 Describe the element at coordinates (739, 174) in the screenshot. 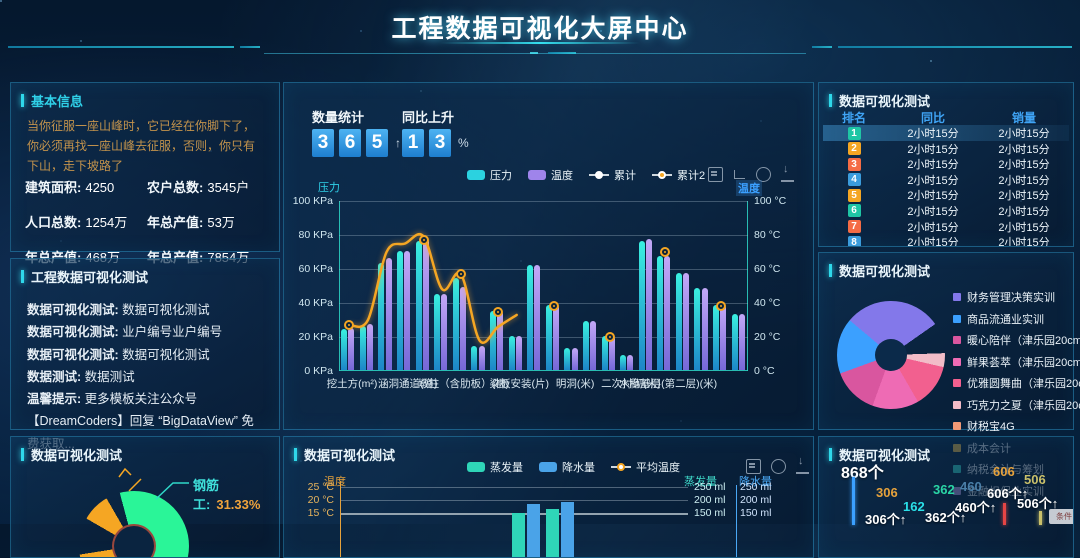

I see `magic-type-icon` at that location.